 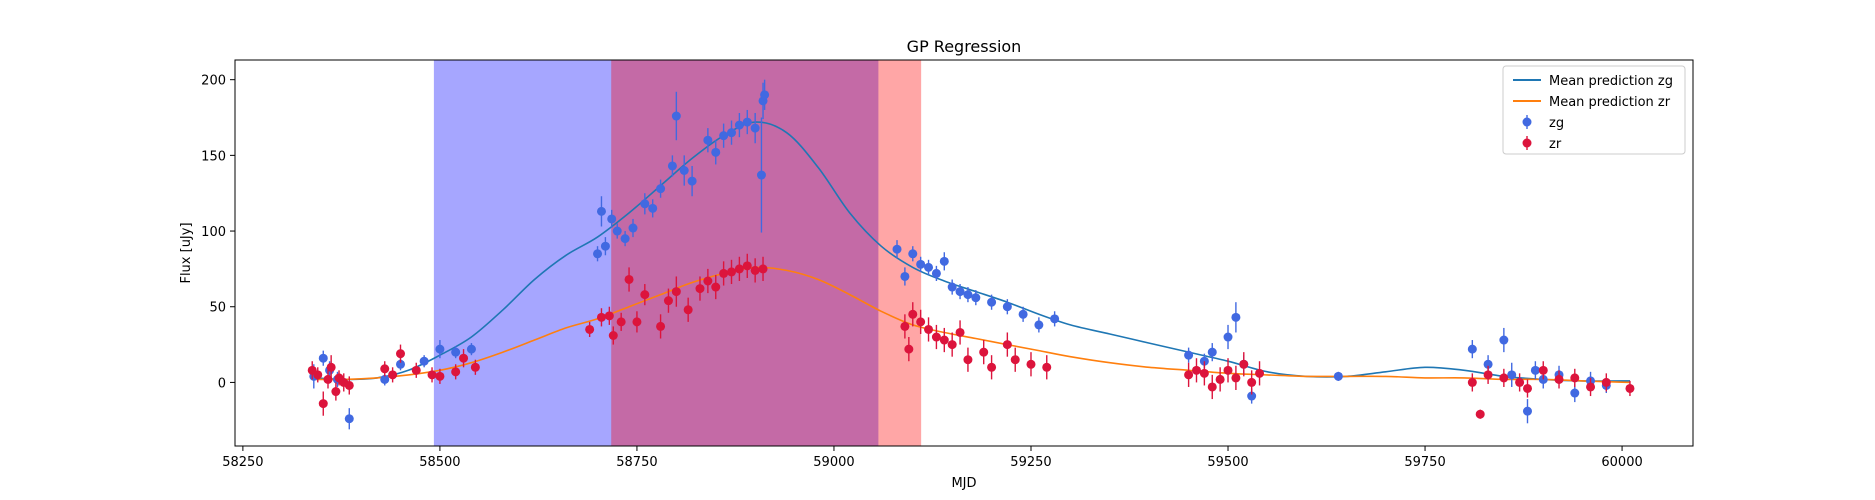 I want to click on y-tick-label: 150, so click(x=213, y=156).